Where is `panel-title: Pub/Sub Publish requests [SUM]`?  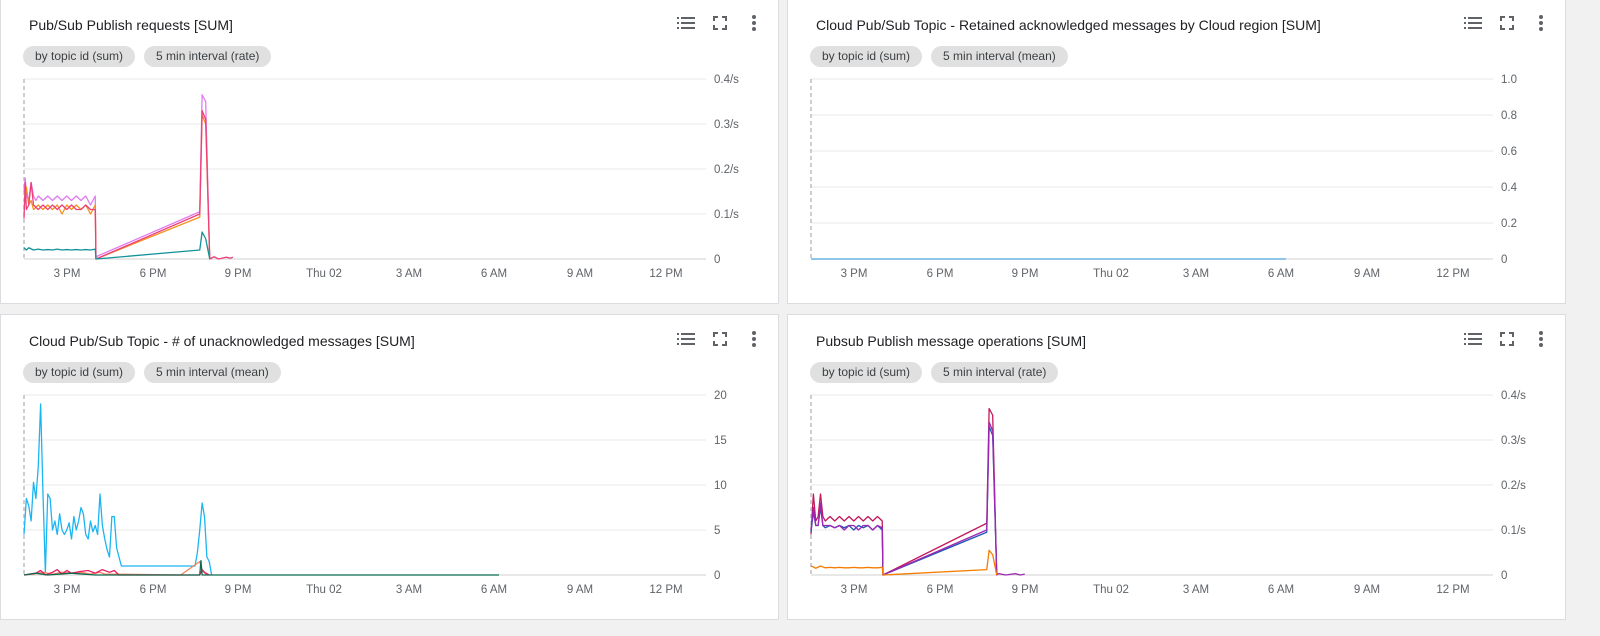
panel-title: Pub/Sub Publish requests [SUM] is located at coordinates (131, 25).